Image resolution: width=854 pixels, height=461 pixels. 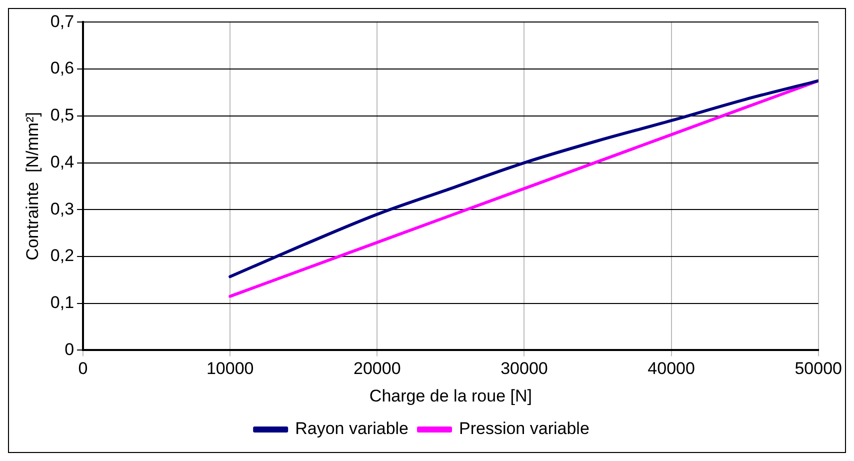 I want to click on y-tick-label: 0,3, so click(x=62, y=208).